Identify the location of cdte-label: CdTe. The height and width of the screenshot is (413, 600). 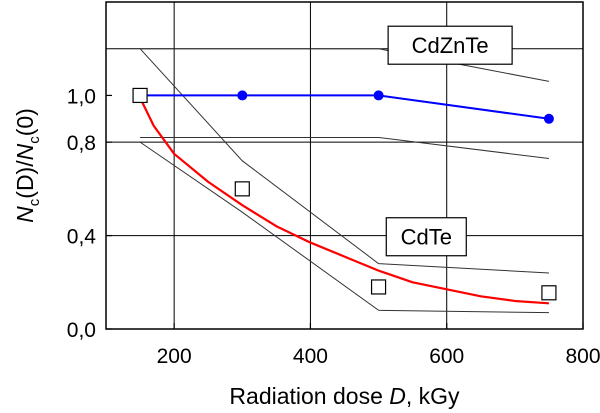
(426, 237).